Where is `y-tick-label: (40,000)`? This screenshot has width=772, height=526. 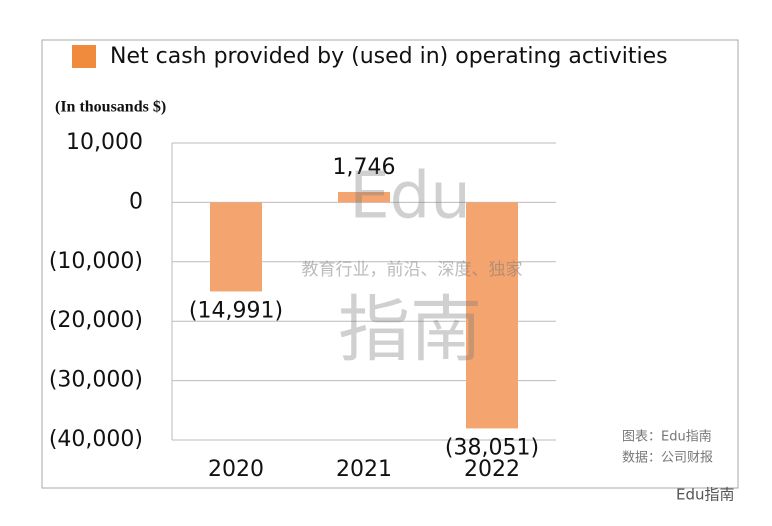 y-tick-label: (40,000) is located at coordinates (96, 439).